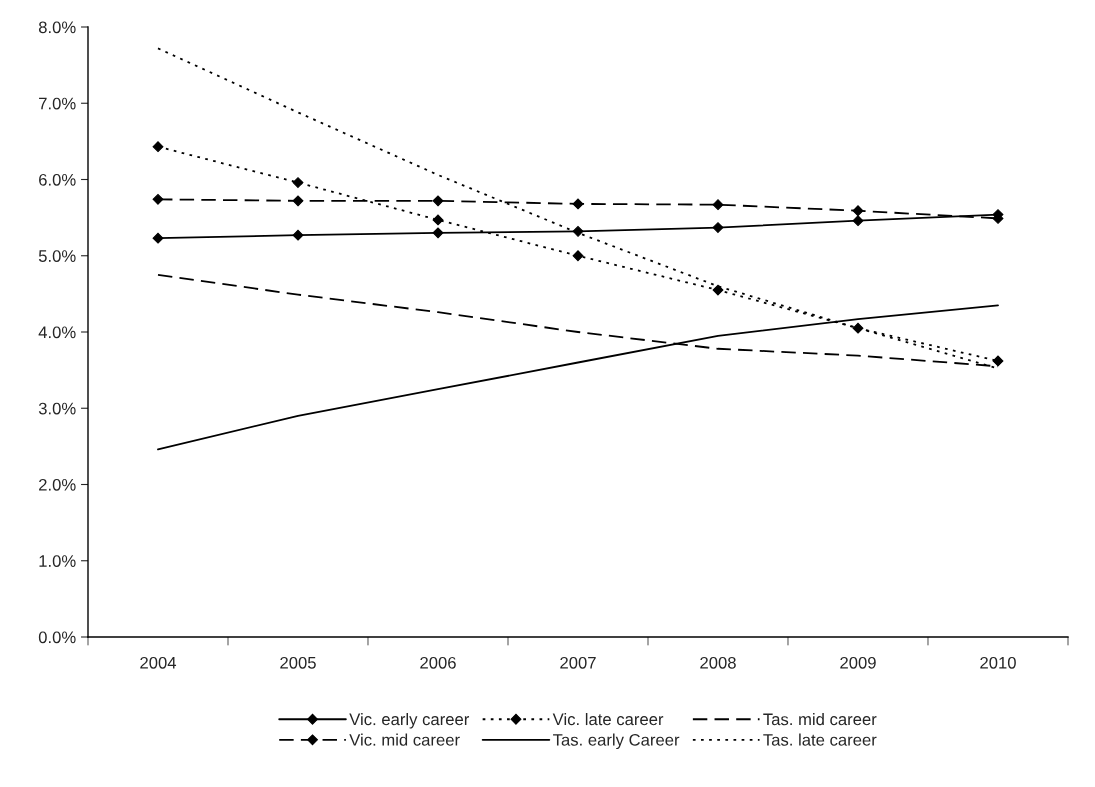  What do you see at coordinates (57, 637) in the screenshot?
I see `y-tick-label: 0.0%` at bounding box center [57, 637].